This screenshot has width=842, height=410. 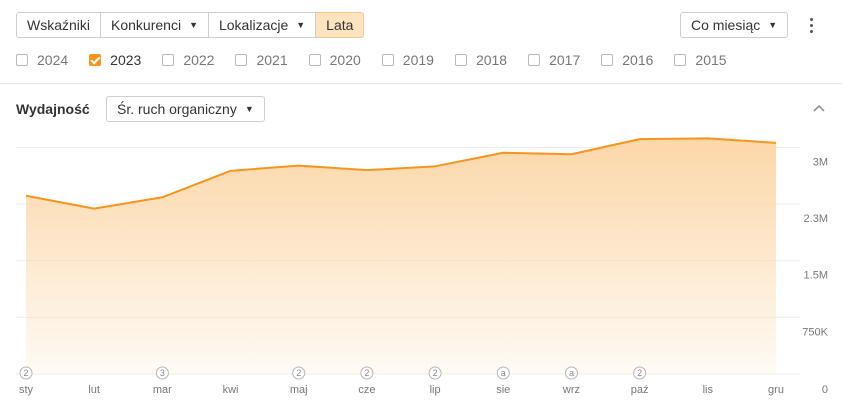 I want to click on tab-metrics: Wskaźniki, so click(x=59, y=25).